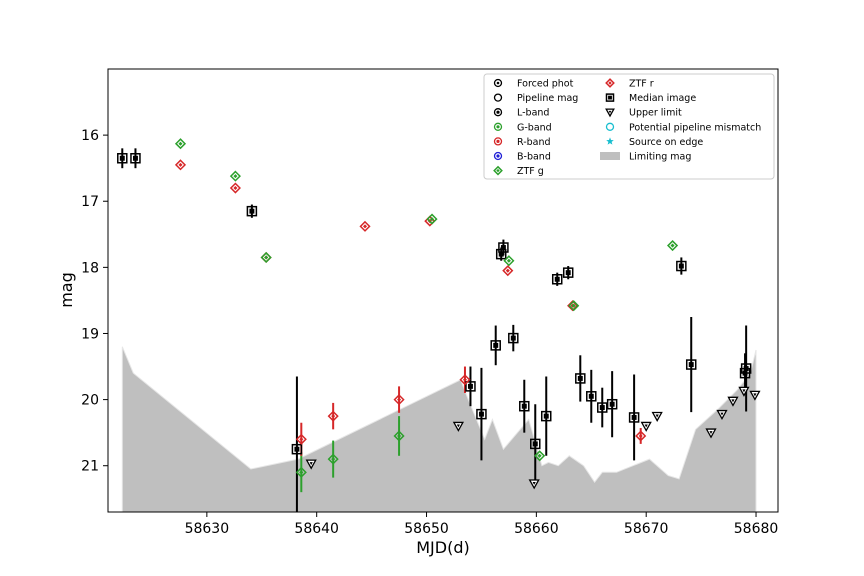 This screenshot has height=576, width=864. Describe the element at coordinates (426, 529) in the screenshot. I see `x-tick-label: 58650` at that location.